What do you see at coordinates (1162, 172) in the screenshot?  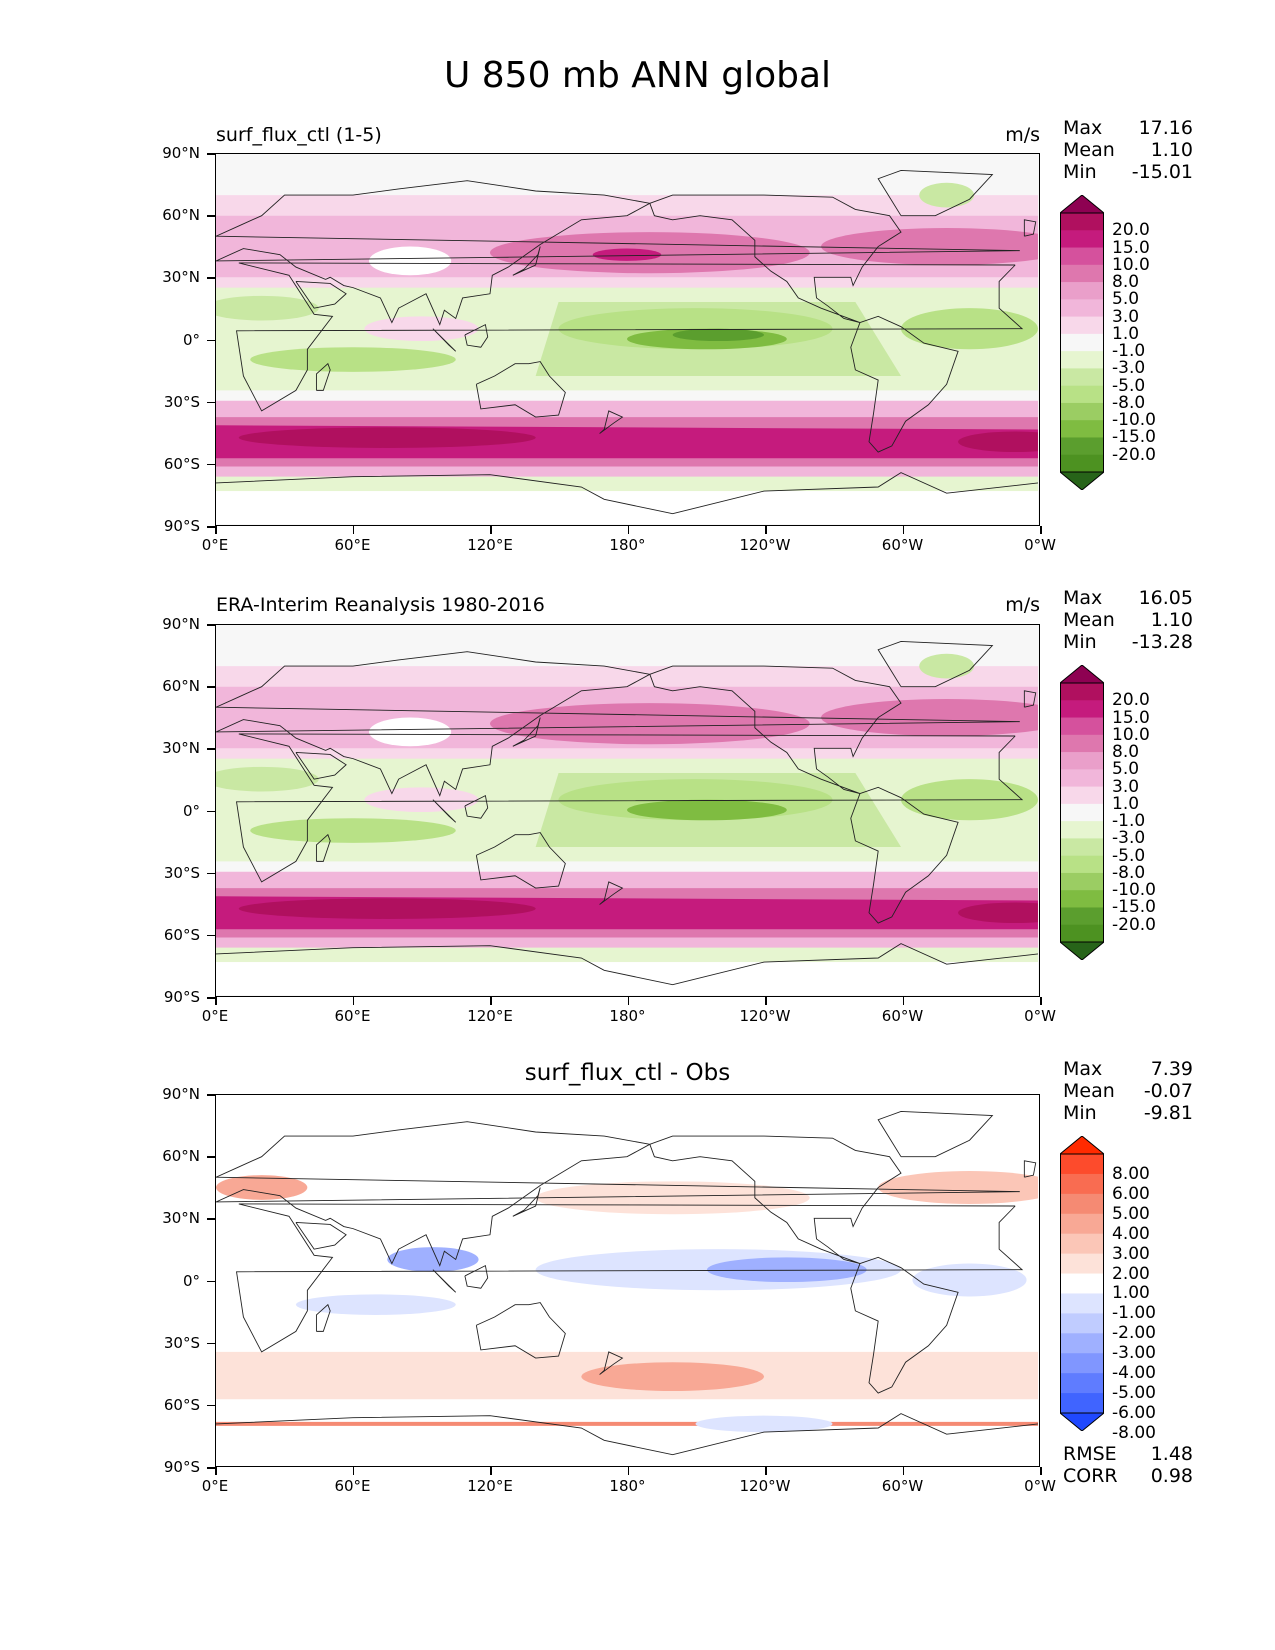 I see `stat-min: -15.01` at bounding box center [1162, 172].